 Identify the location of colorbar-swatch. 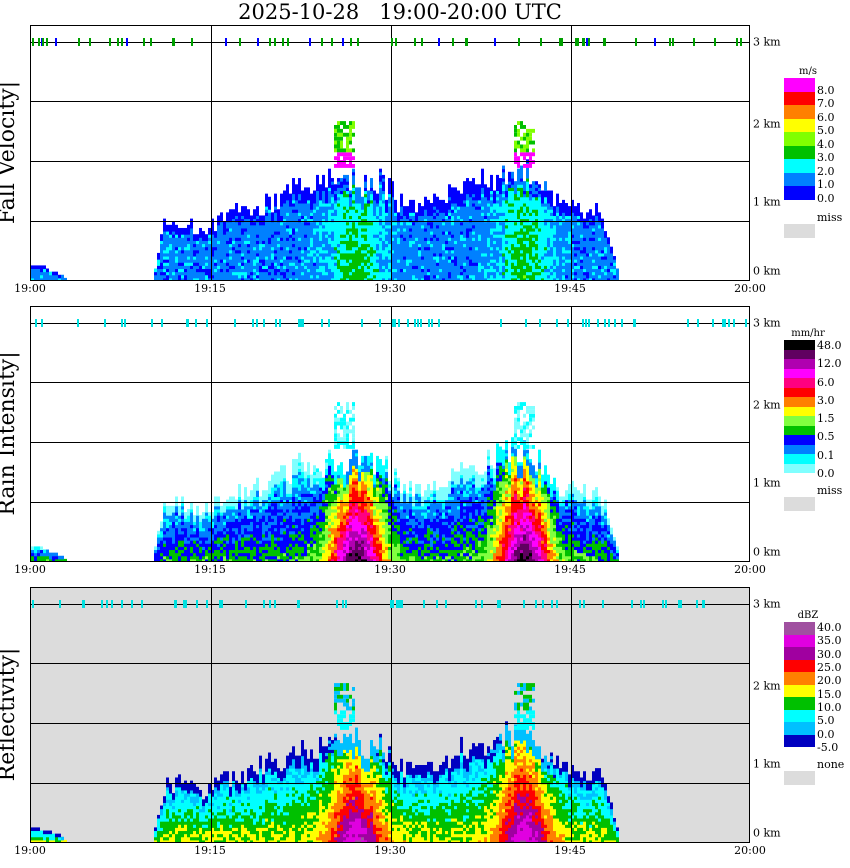
(799, 125).